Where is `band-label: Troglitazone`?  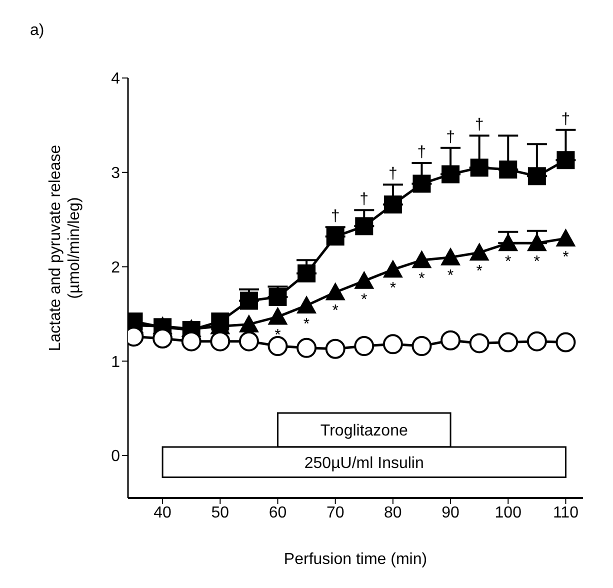
band-label: Troglitazone is located at coordinates (364, 431).